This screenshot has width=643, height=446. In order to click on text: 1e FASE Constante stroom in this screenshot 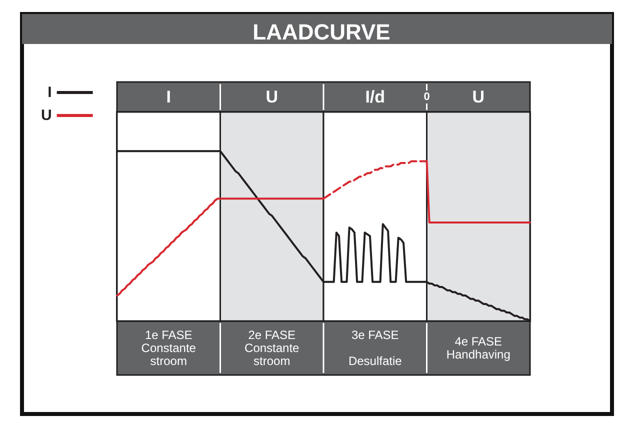, I will do `click(168, 348)`.